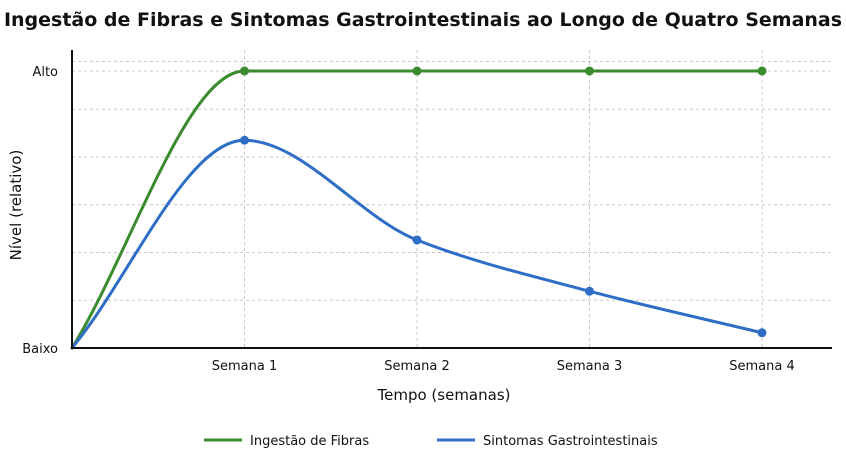  I want to click on y-tick-label: Alto, so click(45, 72).